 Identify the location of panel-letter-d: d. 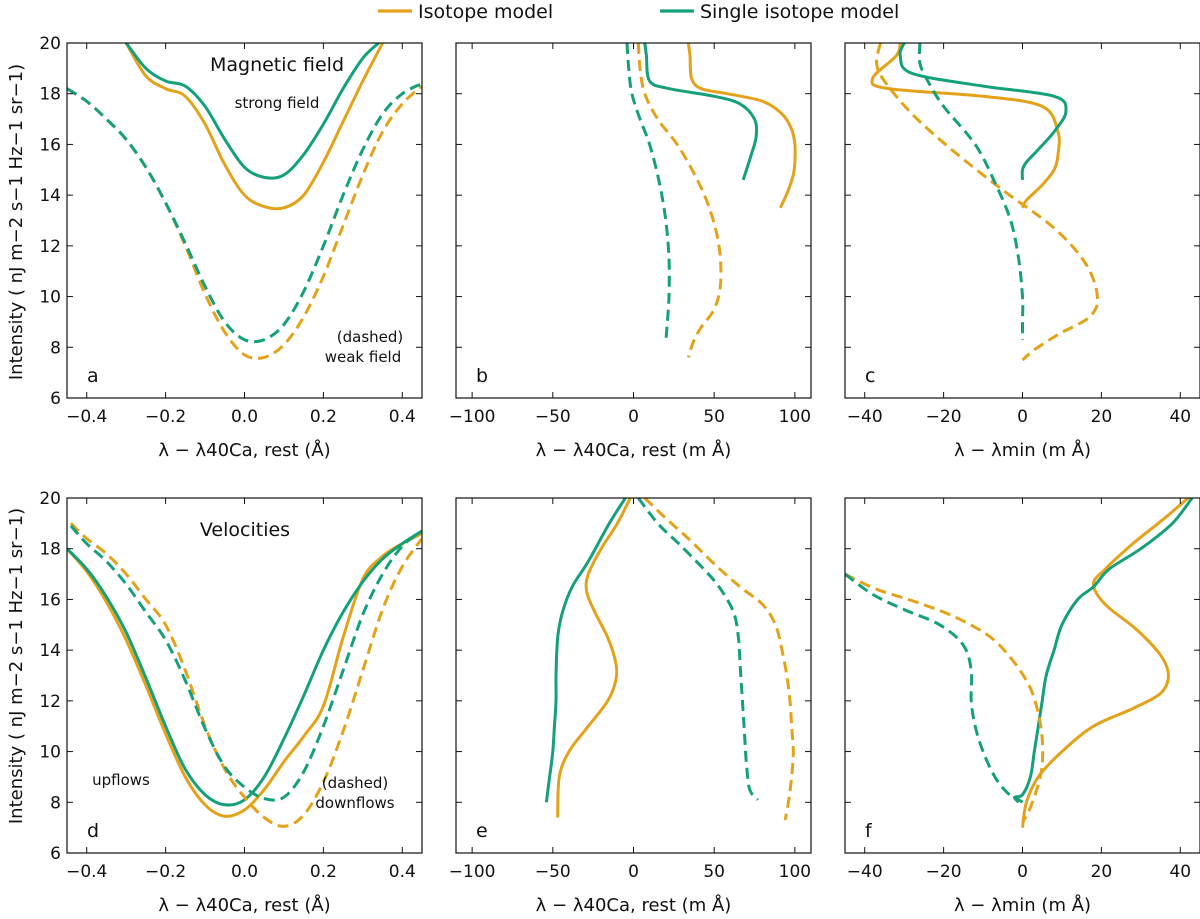
(93, 831).